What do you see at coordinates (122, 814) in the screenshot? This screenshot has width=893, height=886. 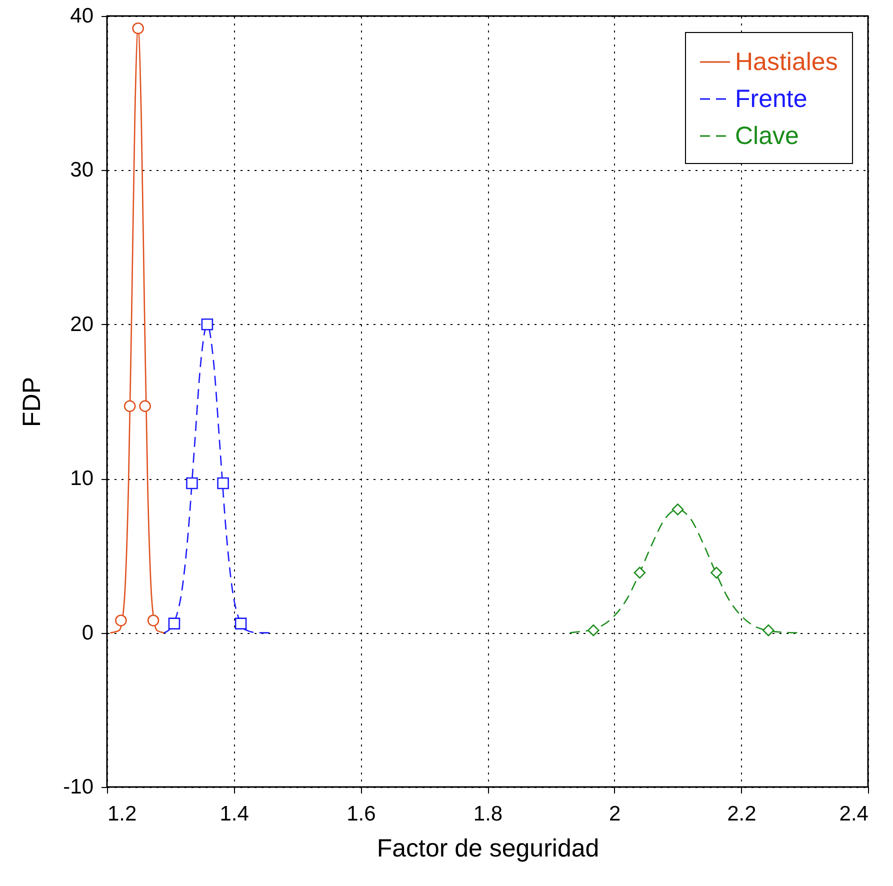 I see `x-tick-label: 1.2` at bounding box center [122, 814].